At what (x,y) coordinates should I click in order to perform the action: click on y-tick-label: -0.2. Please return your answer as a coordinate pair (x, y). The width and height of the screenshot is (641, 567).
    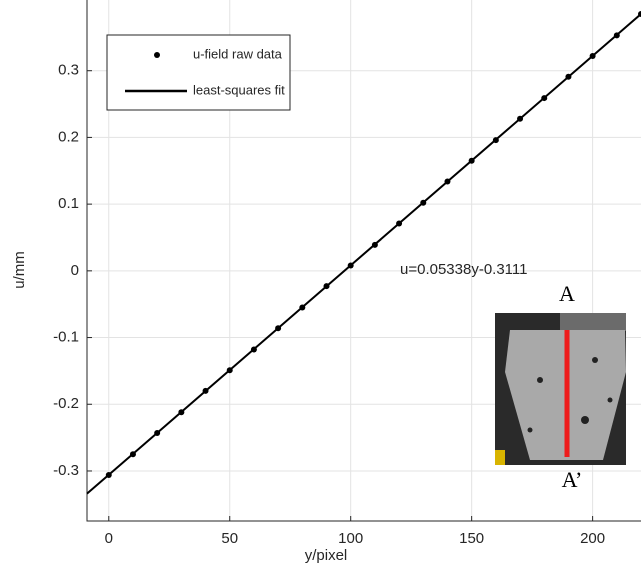
    Looking at the image, I should click on (66, 403).